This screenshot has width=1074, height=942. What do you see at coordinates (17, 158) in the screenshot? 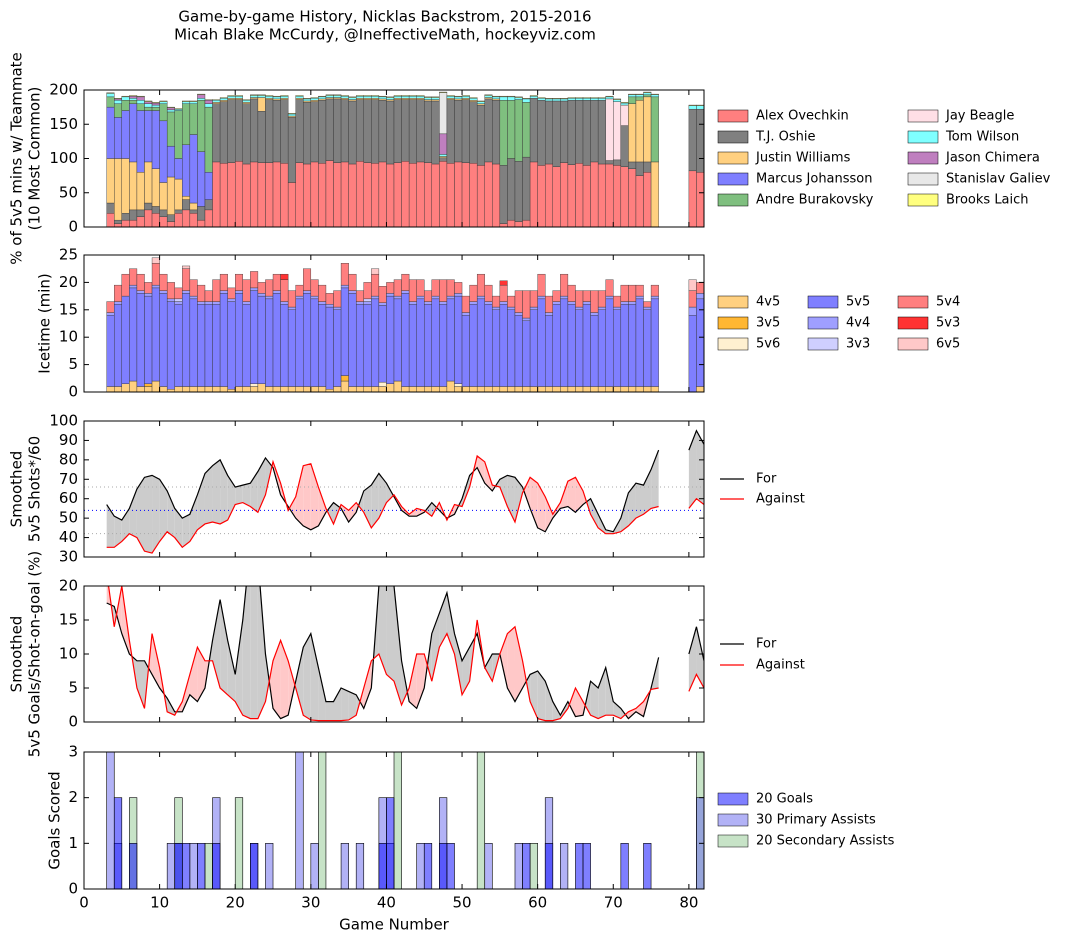
I see `y-axis-label: % of 5v5 mins w/ Teammate` at bounding box center [17, 158].